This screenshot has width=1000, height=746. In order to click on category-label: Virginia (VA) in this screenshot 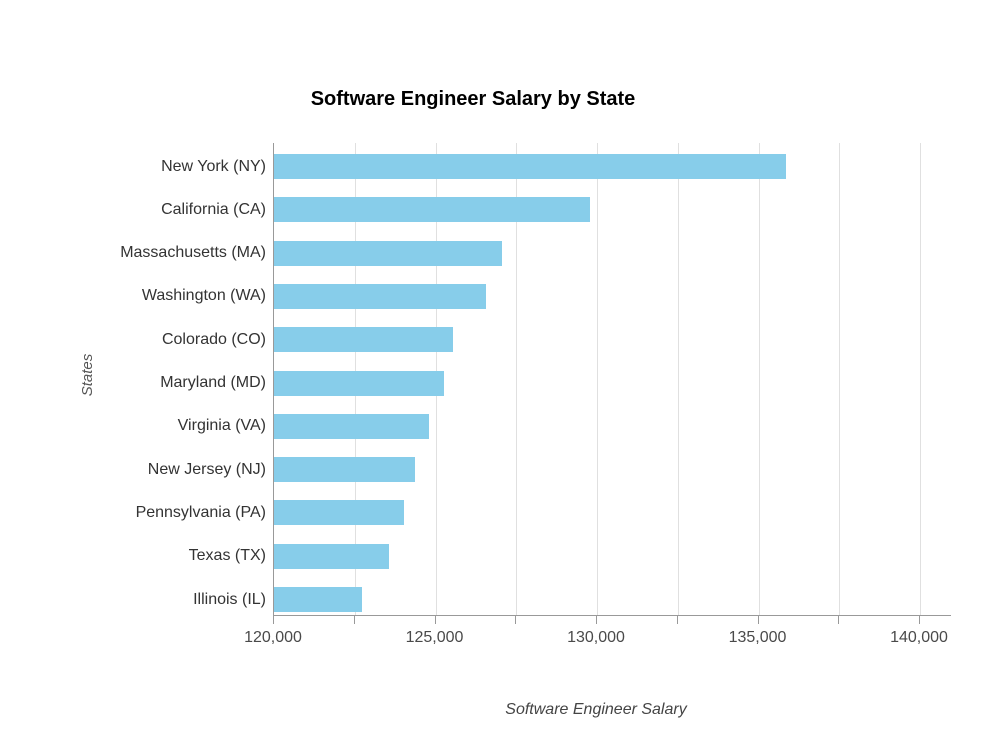, I will do `click(221, 426)`.